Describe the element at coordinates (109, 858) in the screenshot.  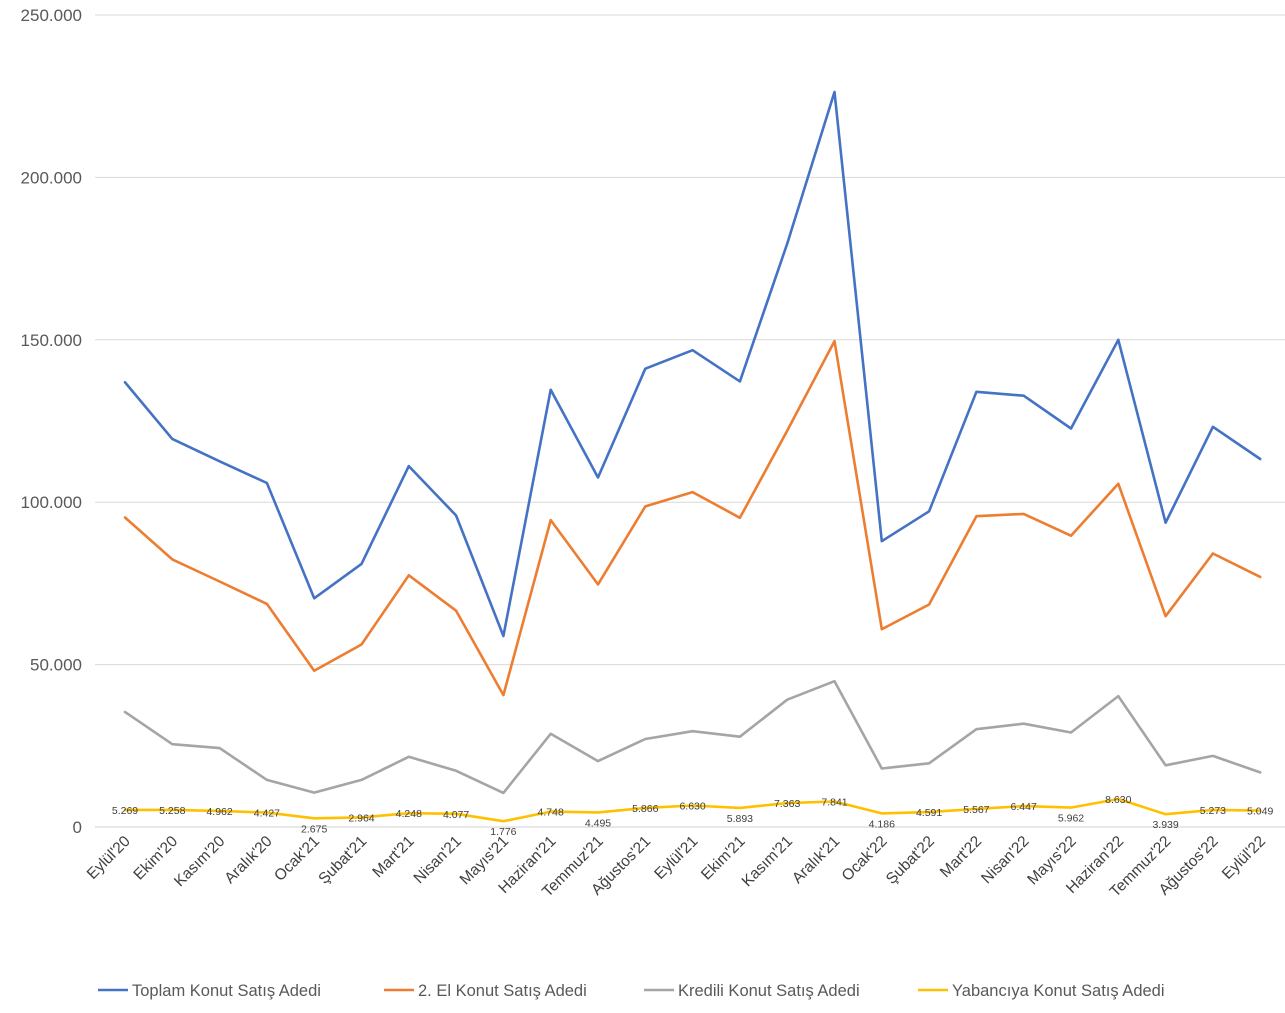
I see `x-tick-label: Eylül'20` at that location.